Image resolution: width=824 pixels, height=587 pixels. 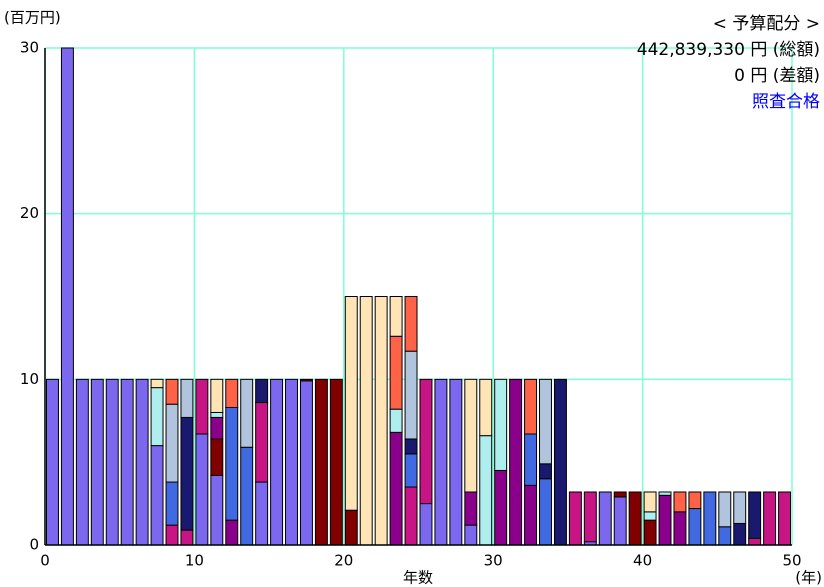 What do you see at coordinates (791, 561) in the screenshot?
I see `x-tick-label: 50` at bounding box center [791, 561].